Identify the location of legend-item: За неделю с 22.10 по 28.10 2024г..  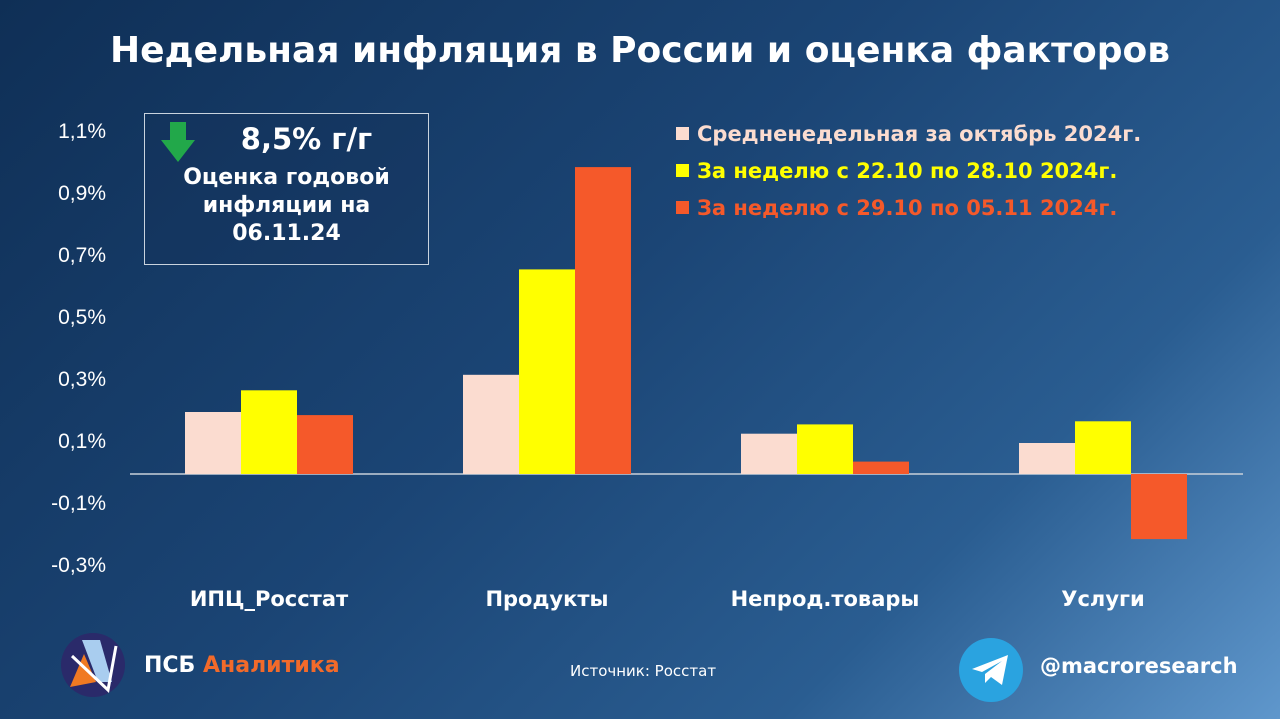
(908, 170).